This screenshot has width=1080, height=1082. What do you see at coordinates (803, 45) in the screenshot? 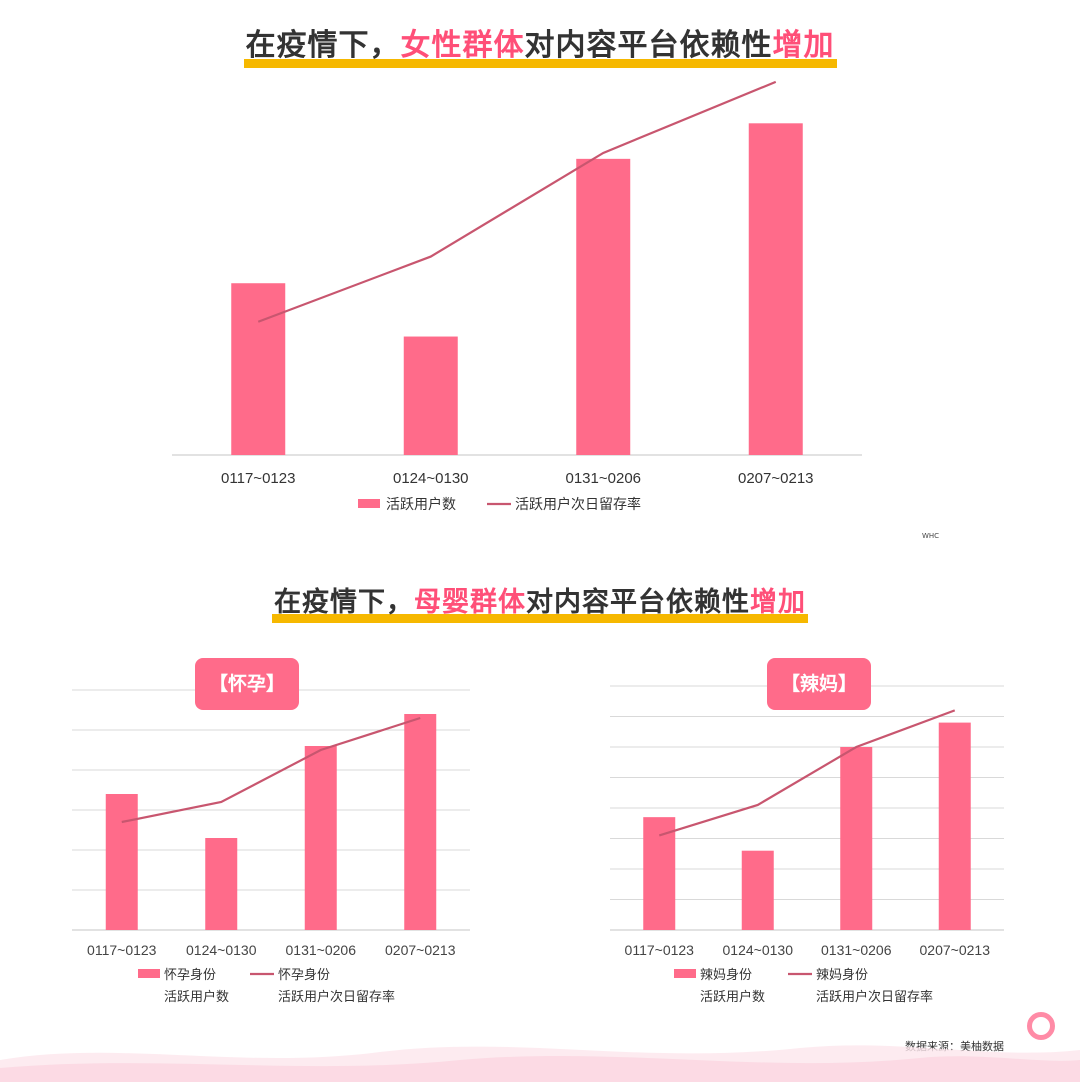
I see `title-top-highlight-increase: 增加` at bounding box center [803, 45].